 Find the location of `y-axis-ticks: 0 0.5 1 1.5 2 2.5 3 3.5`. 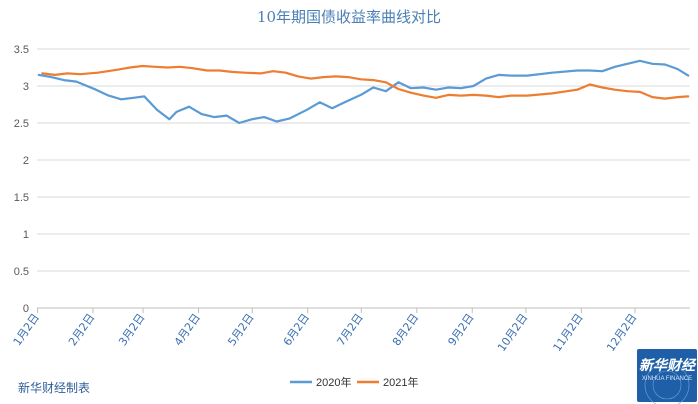

y-axis-ticks: 0 0.5 1 1.5 2 2.5 3 3.5 is located at coordinates (21, 179).